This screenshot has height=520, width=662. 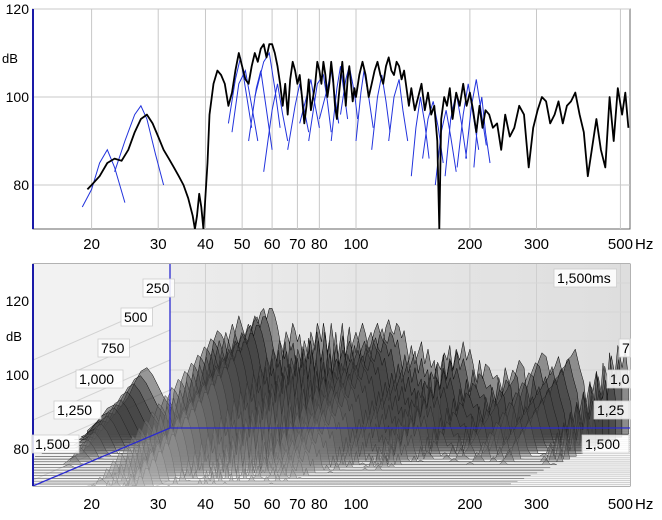 I want to click on svg-text: 1,25, so click(x=610, y=410).